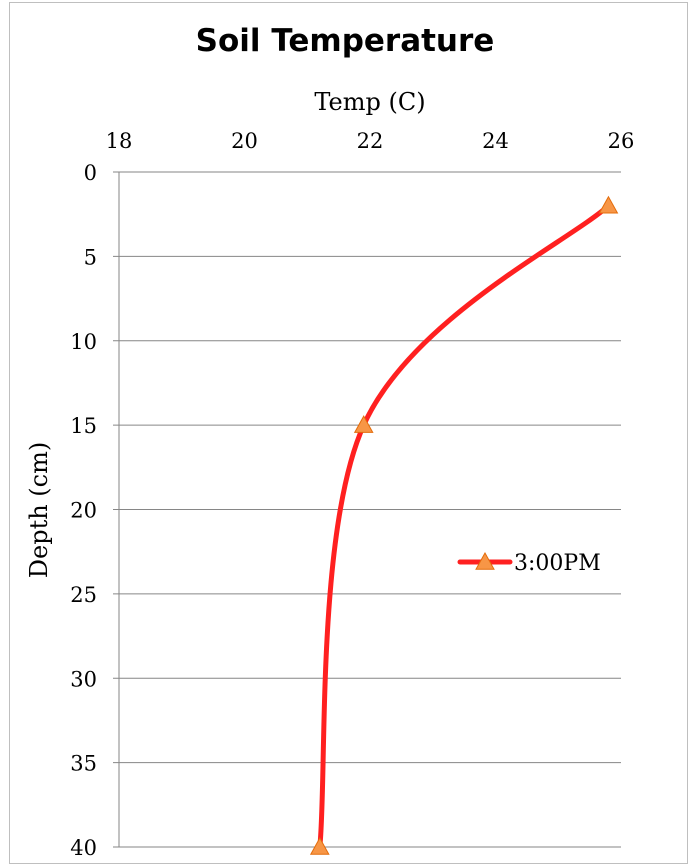 This screenshot has height=867, width=690. Describe the element at coordinates (369, 102) in the screenshot. I see `x-axis-title: Temp (C)` at that location.